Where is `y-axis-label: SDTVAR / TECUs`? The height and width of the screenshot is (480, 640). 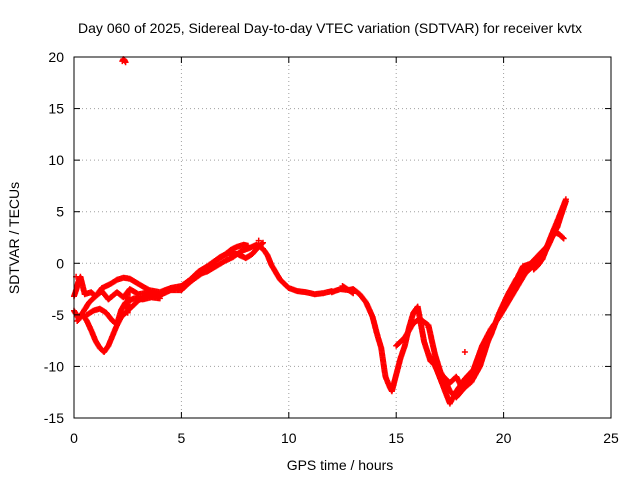 y-axis-label: SDTVAR / TECUs is located at coordinates (14, 238).